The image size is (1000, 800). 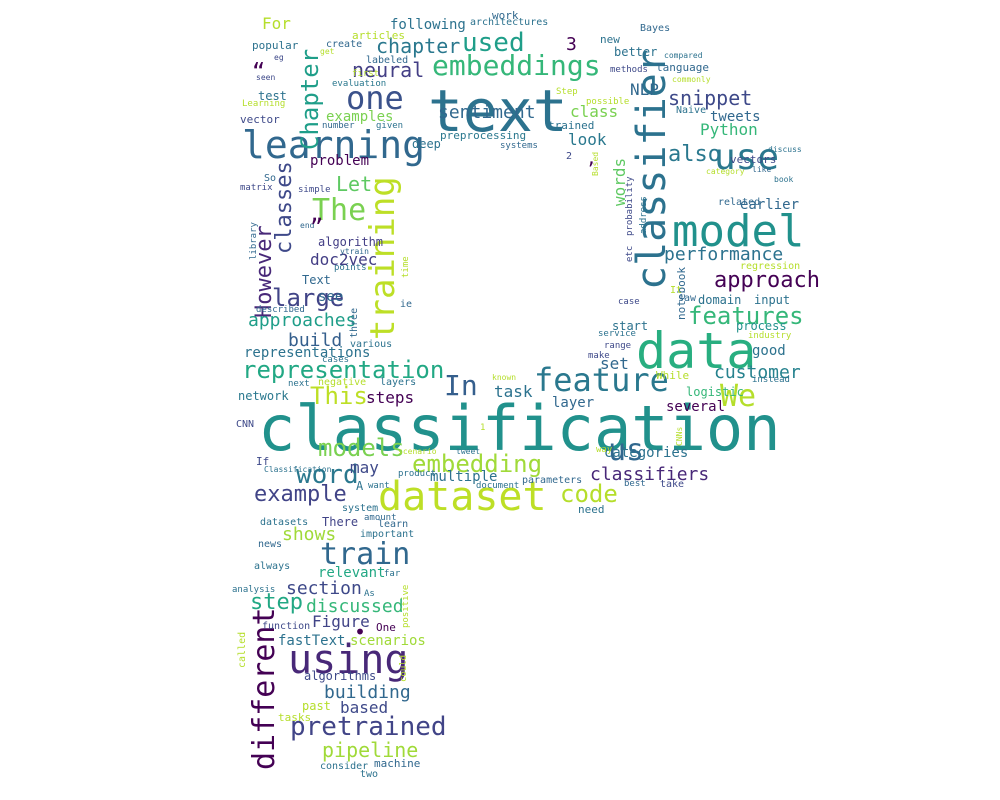 What do you see at coordinates (242, 649) in the screenshot?
I see `word: called` at bounding box center [242, 649].